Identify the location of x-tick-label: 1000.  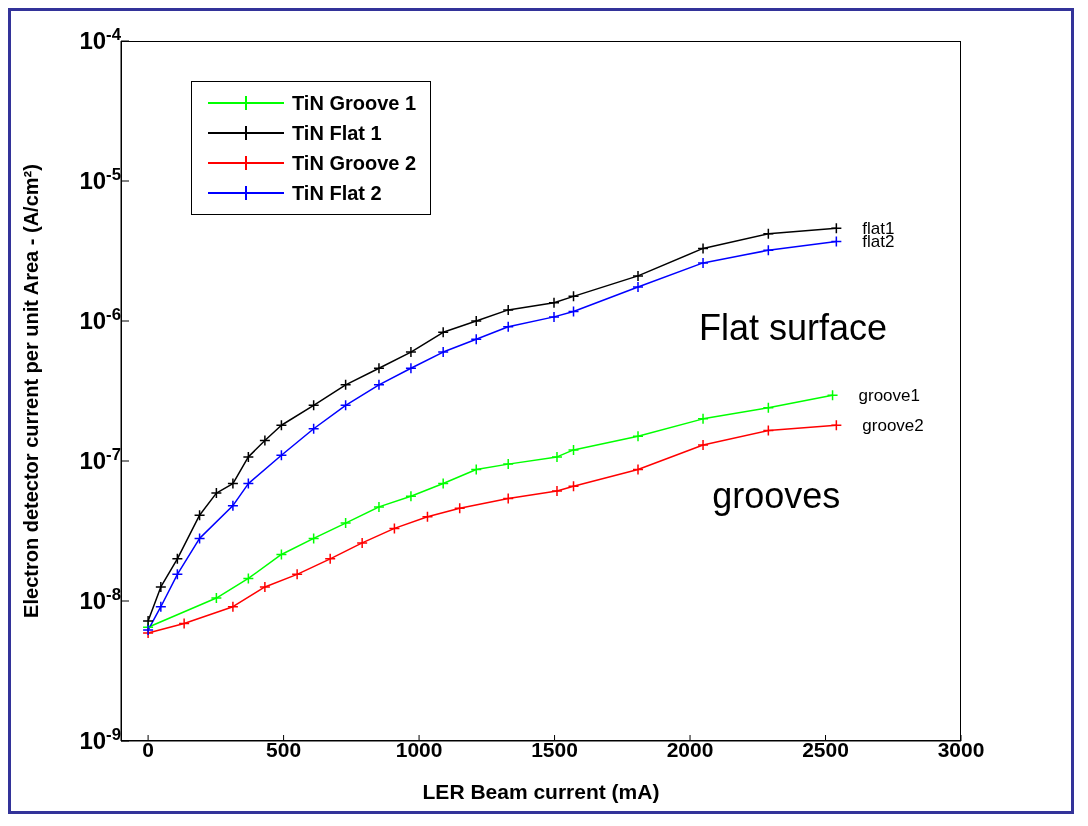
(419, 749).